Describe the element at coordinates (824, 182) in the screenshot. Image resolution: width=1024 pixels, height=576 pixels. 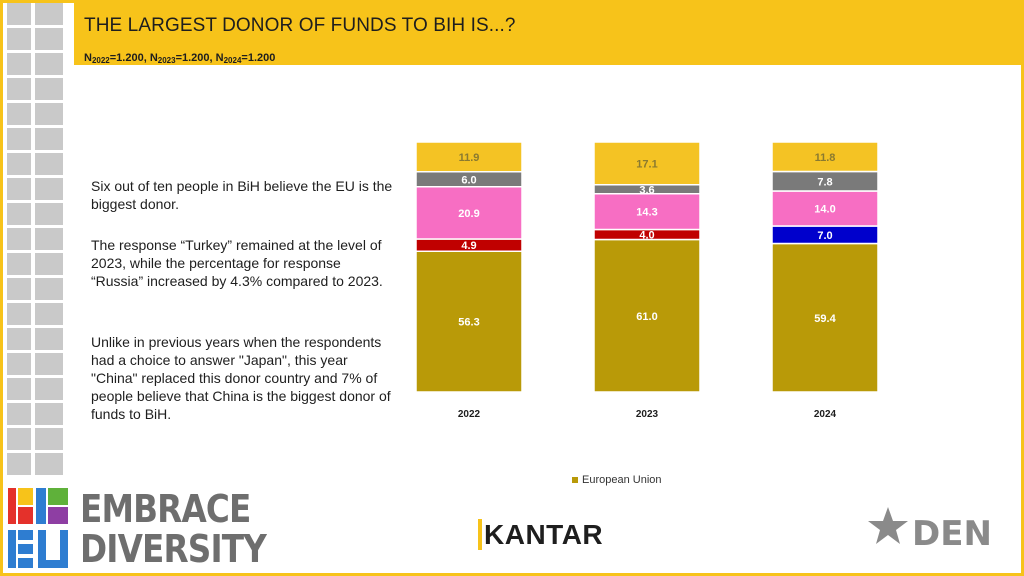
I see `data-label-2024-4: 7.8` at that location.